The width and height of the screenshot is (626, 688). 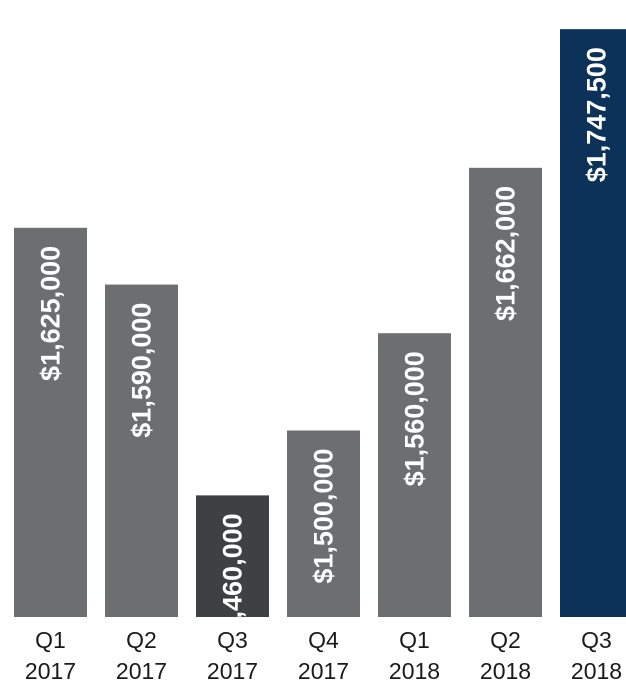 I want to click on x-tick-label-quarter-2: Q2, so click(x=141, y=640).